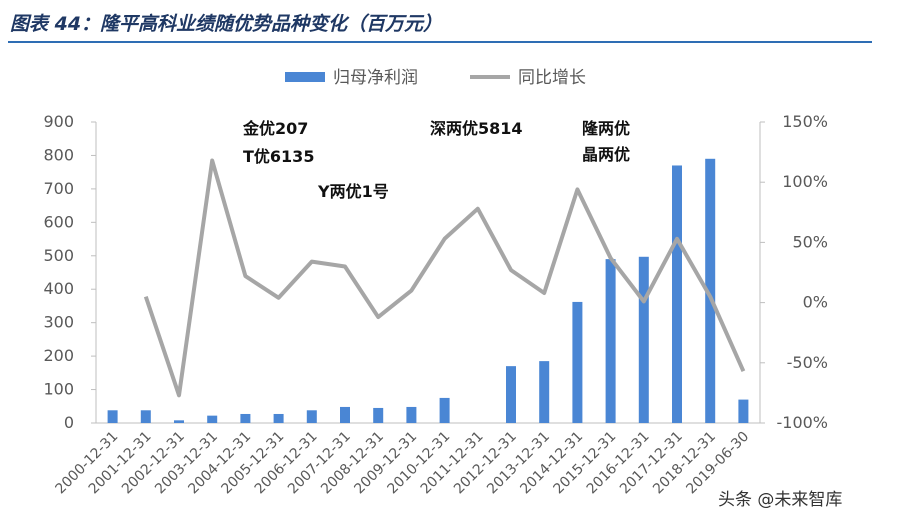 This screenshot has height=532, width=898. I want to click on annotation: 金优207, so click(275, 128).